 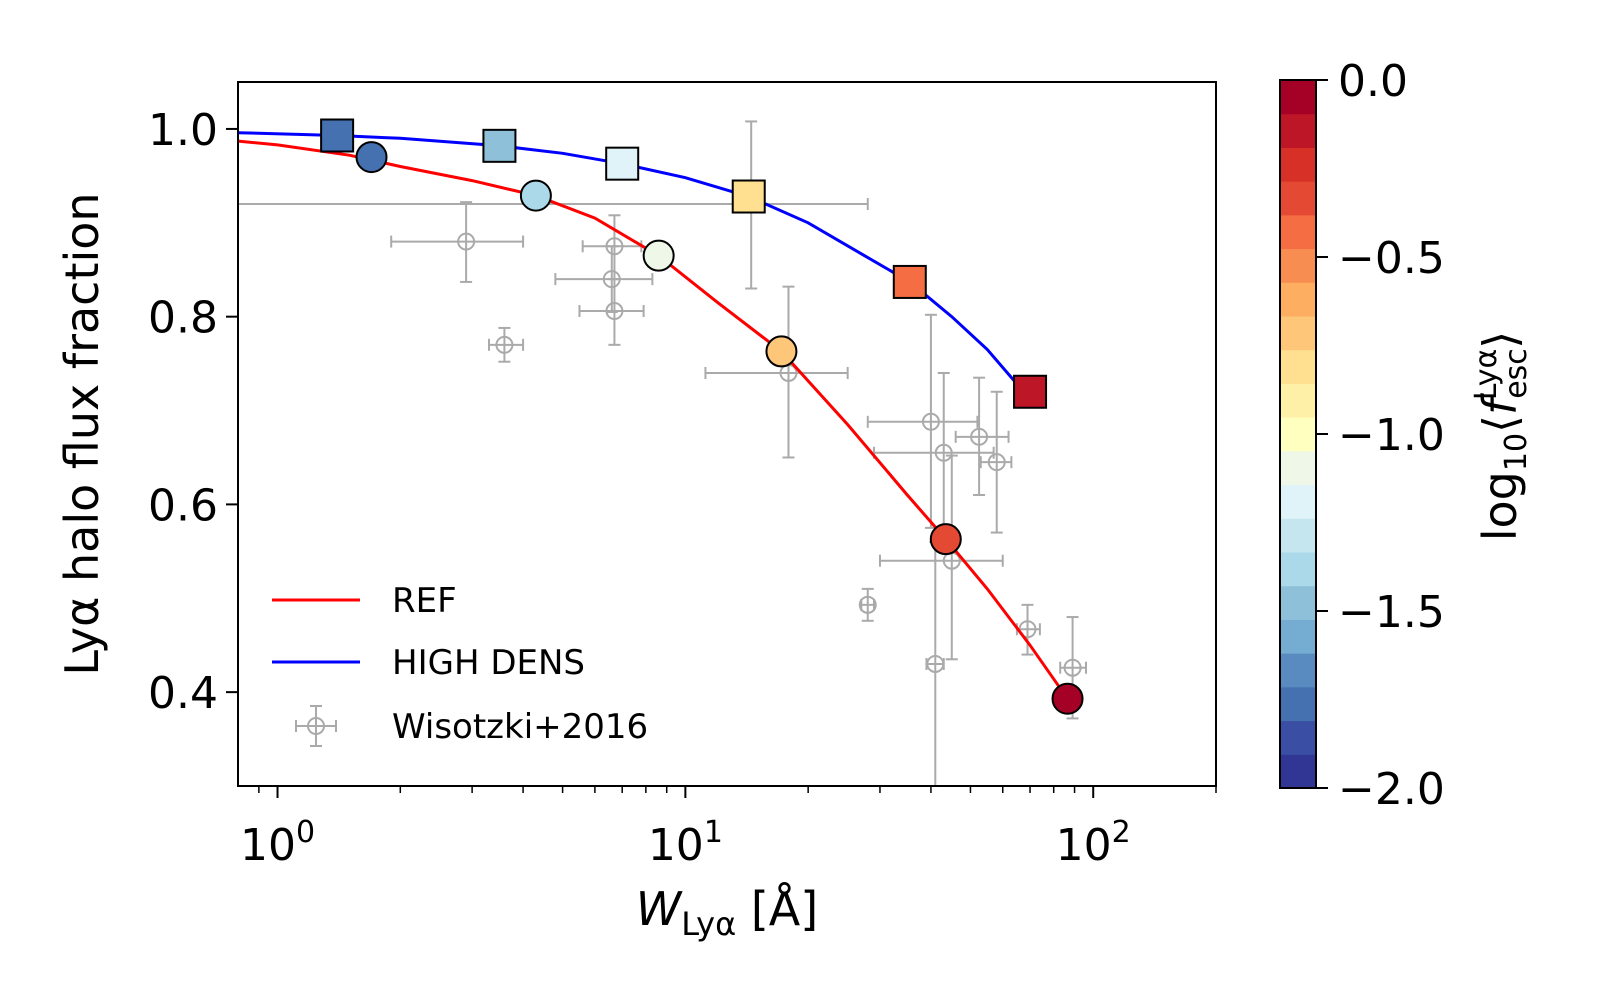 I want to click on x-tick-label: 10¹, so click(x=685, y=843).